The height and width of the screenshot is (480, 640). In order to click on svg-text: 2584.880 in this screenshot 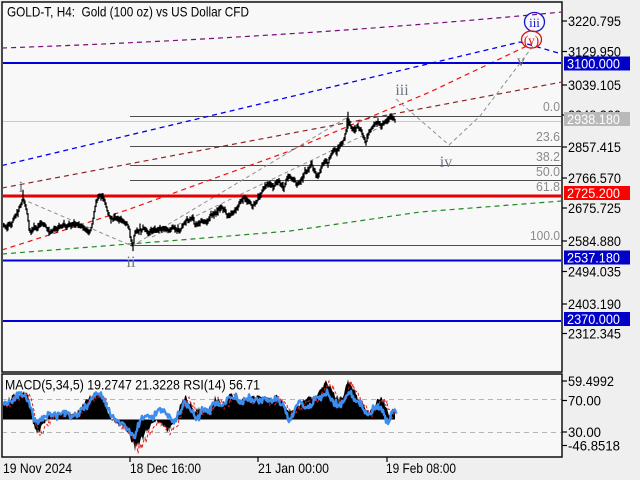, I will do `click(594, 241)`.